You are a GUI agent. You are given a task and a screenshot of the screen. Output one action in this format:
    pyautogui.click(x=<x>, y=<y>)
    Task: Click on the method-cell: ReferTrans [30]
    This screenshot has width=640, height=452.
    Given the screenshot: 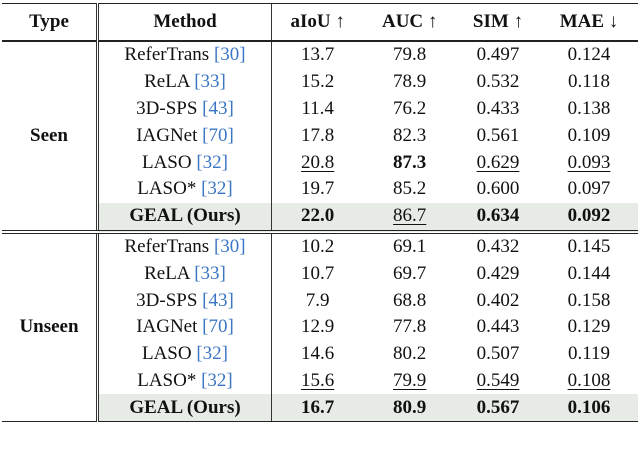 What is the action you would take?
    pyautogui.click(x=184, y=55)
    